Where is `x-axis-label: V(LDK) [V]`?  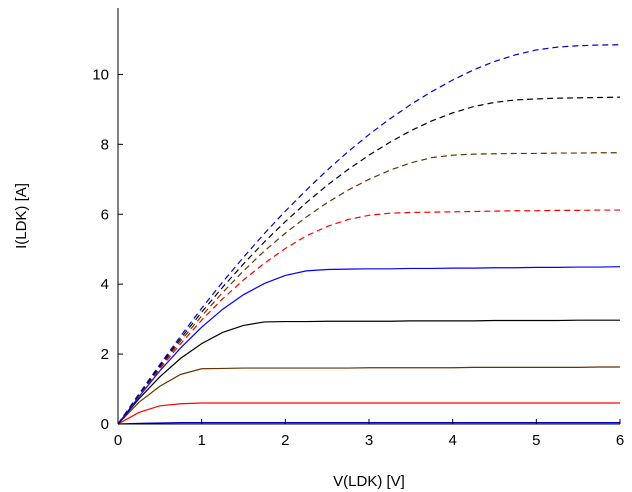
x-axis-label: V(LDK) [V] is located at coordinates (369, 481).